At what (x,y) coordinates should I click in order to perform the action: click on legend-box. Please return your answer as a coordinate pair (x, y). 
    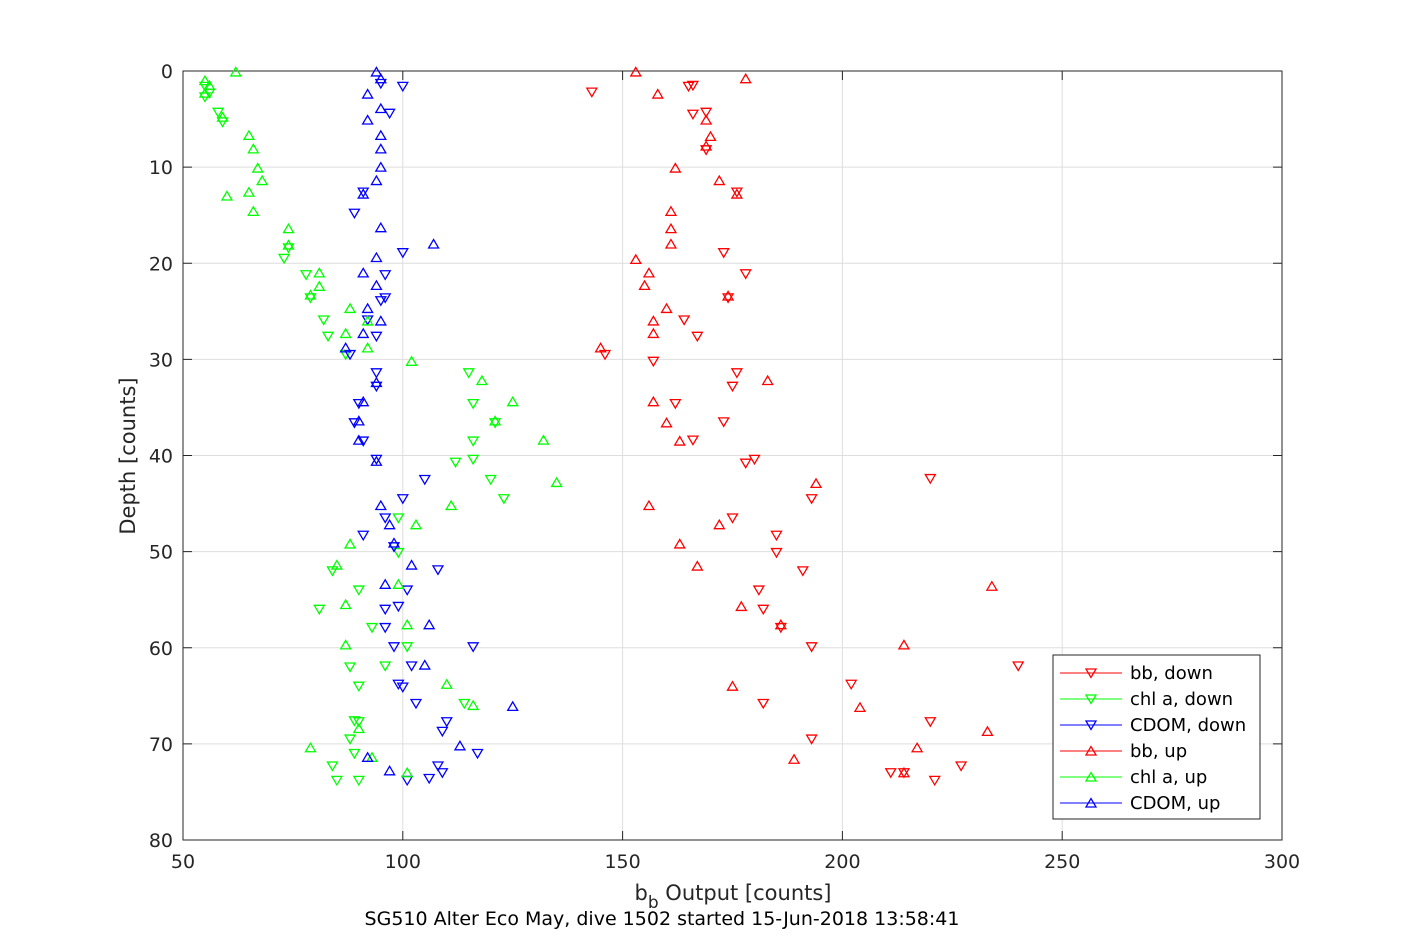
    Looking at the image, I should click on (1156, 737).